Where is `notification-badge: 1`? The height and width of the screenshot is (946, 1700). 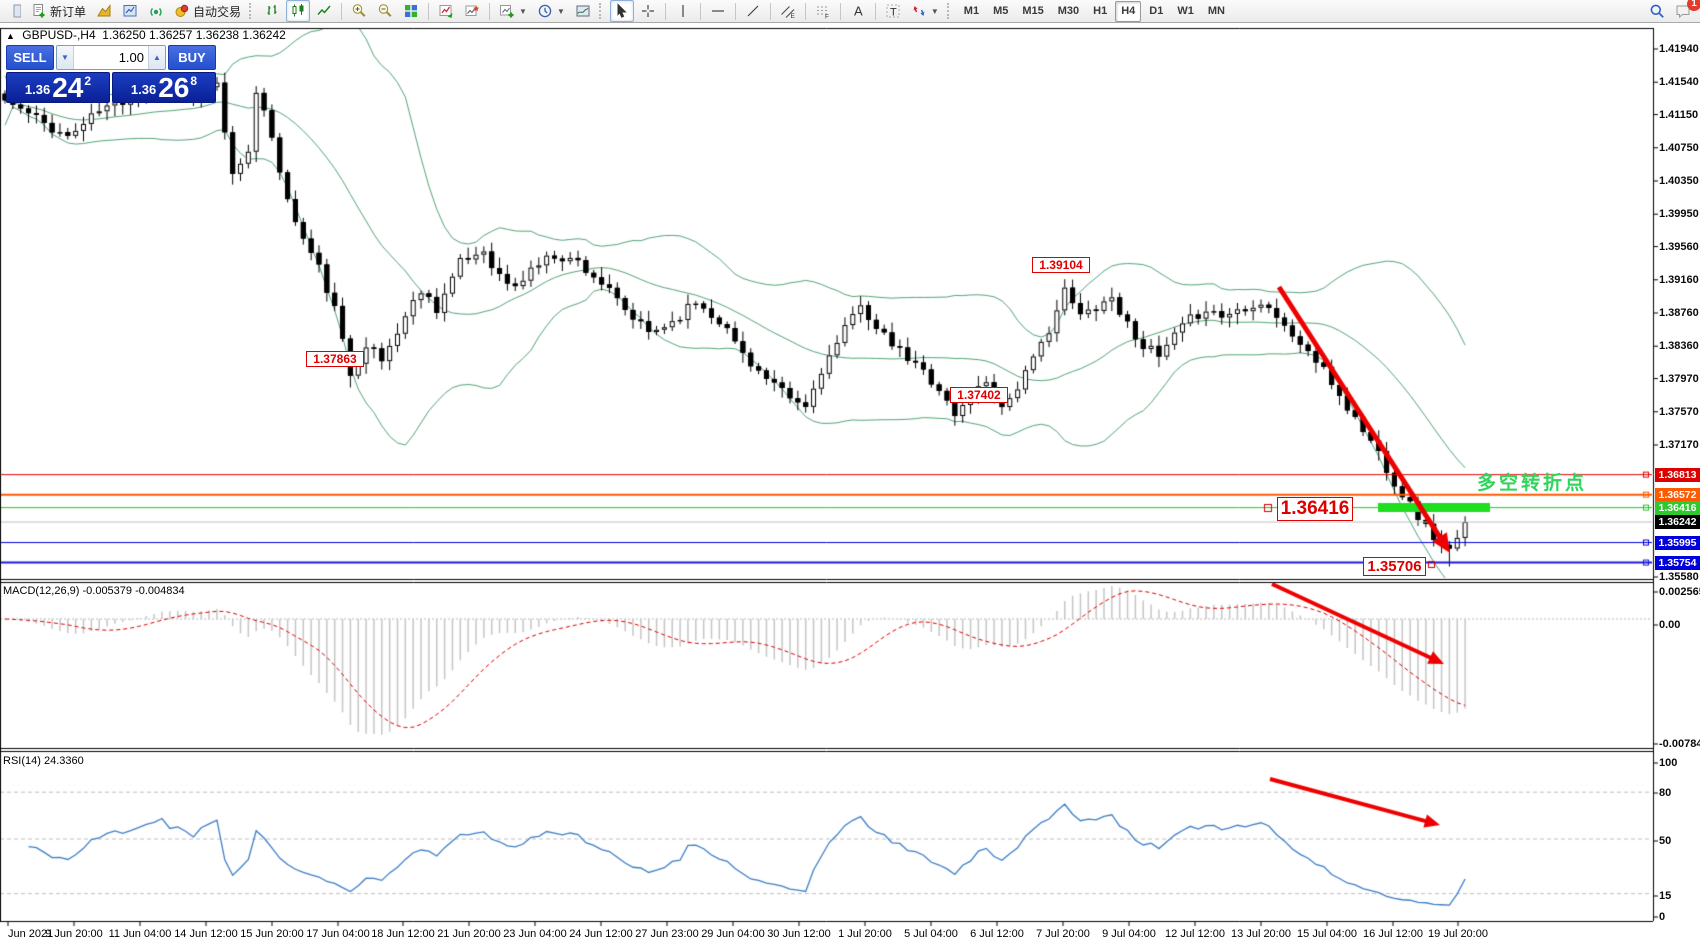
notification-badge: 1 is located at coordinates (1693, 5).